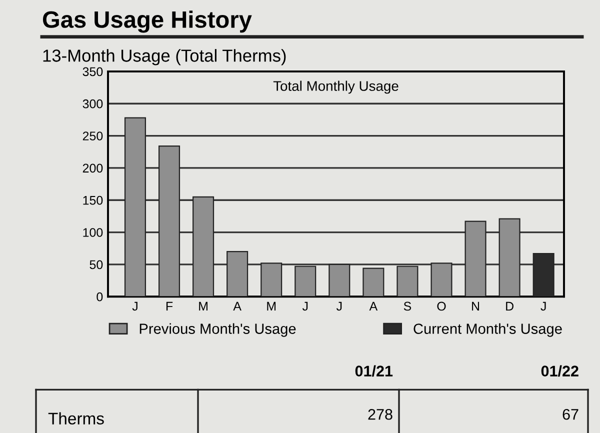  Describe the element at coordinates (441, 306) in the screenshot. I see `x-tick-label: O` at that location.